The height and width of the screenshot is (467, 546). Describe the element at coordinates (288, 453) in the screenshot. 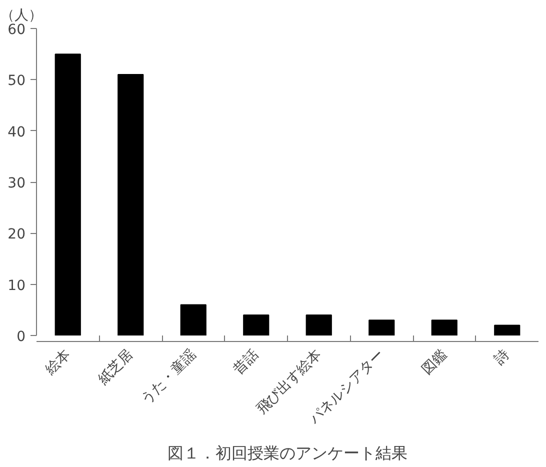

I see `text: 図１．初回授業のアンケート結果` at that location.